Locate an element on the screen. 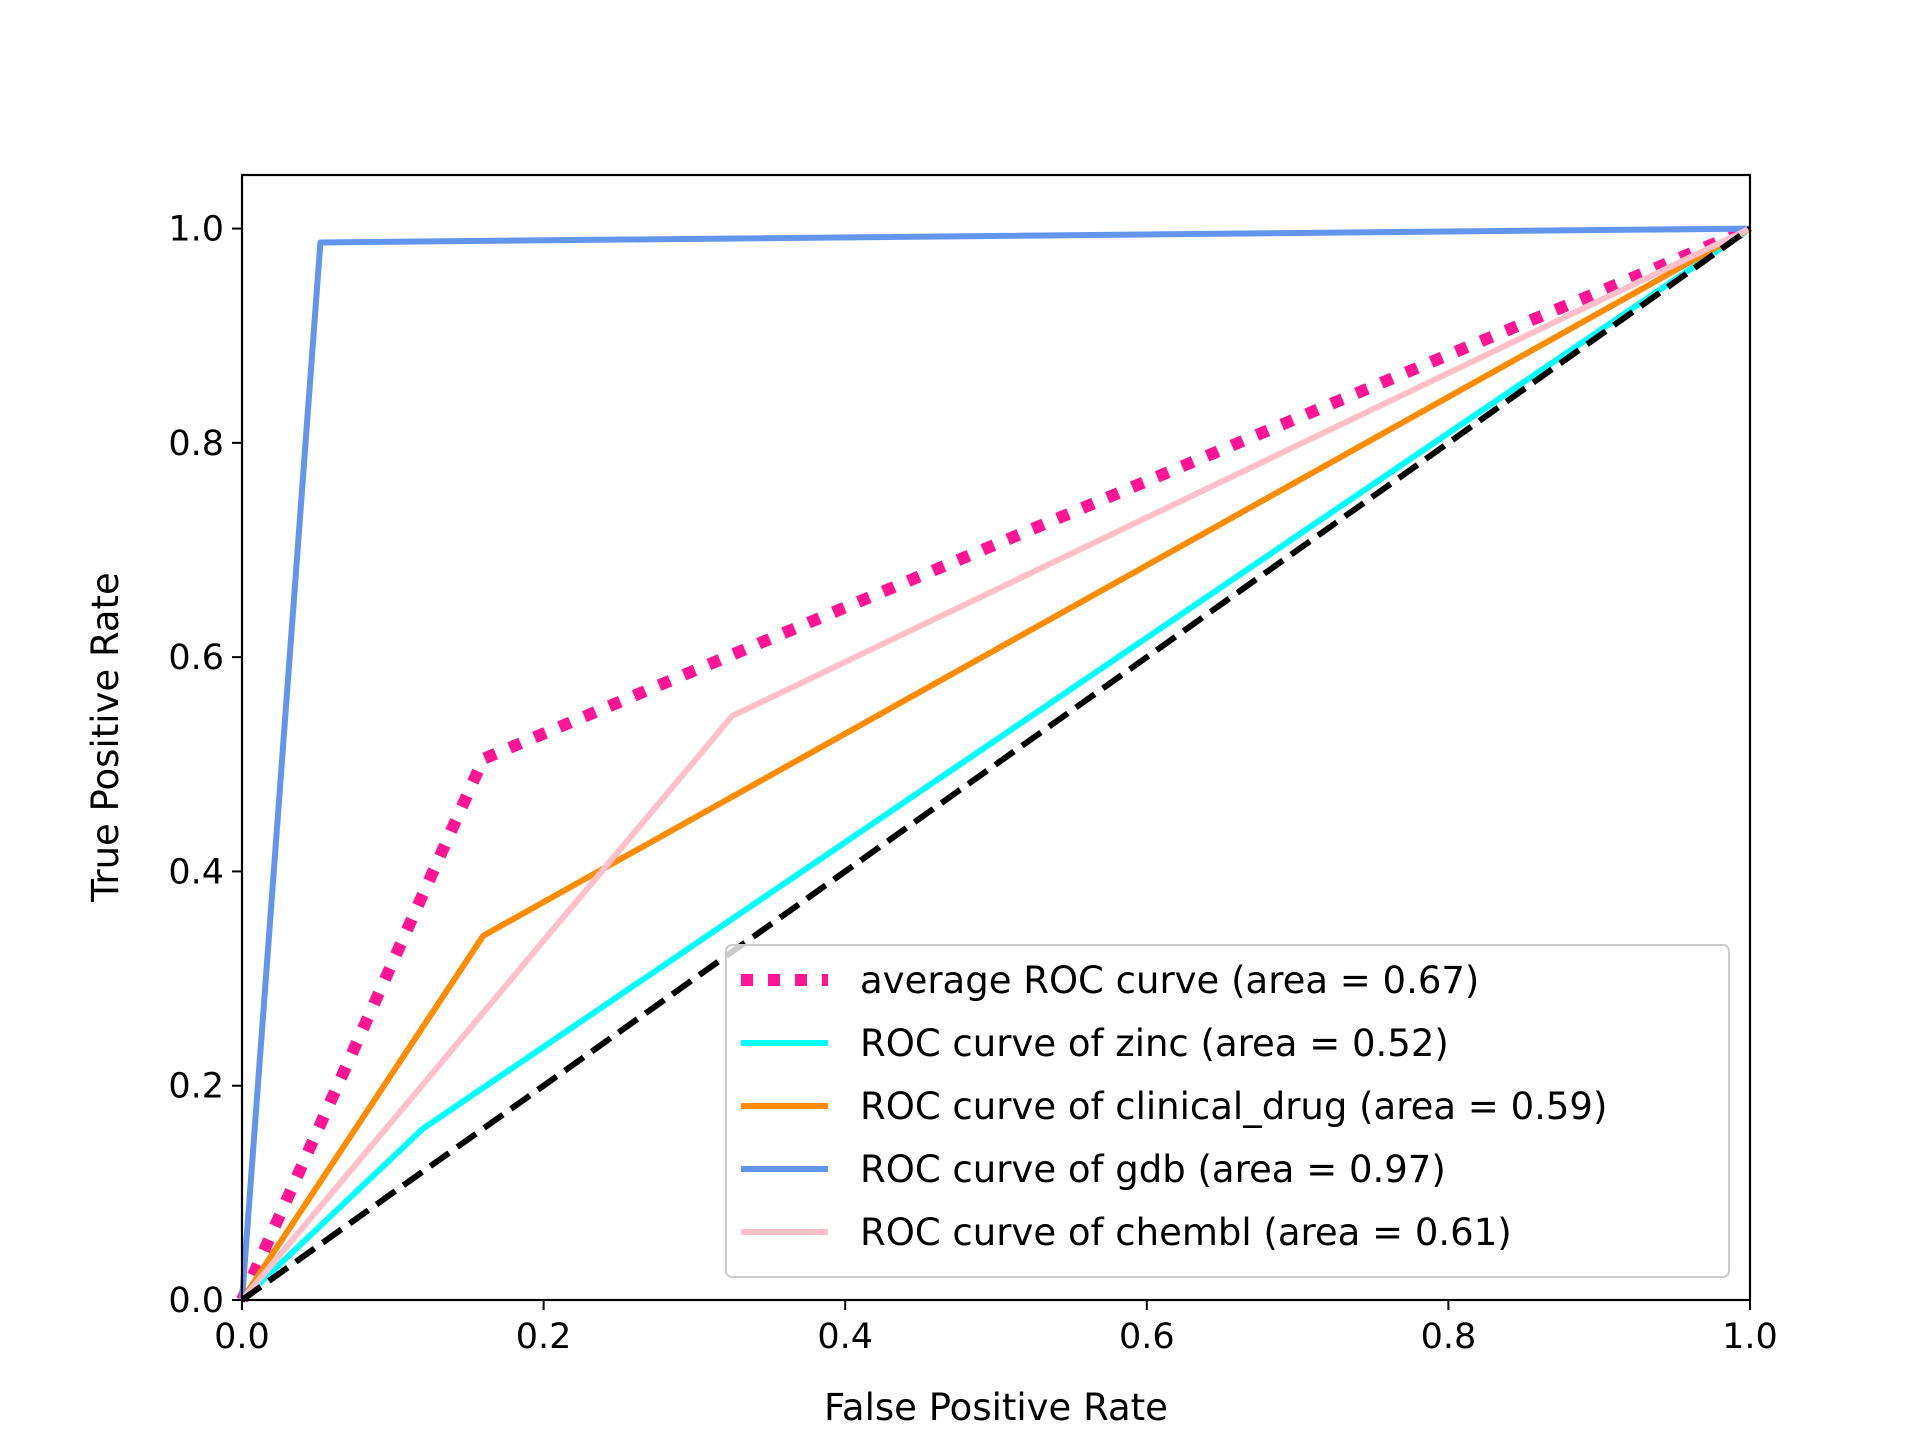  legend-label-roc-curve-of-zinc-area-0-52: ROC curve of zinc (area = 0.52) is located at coordinates (1154, 1043).